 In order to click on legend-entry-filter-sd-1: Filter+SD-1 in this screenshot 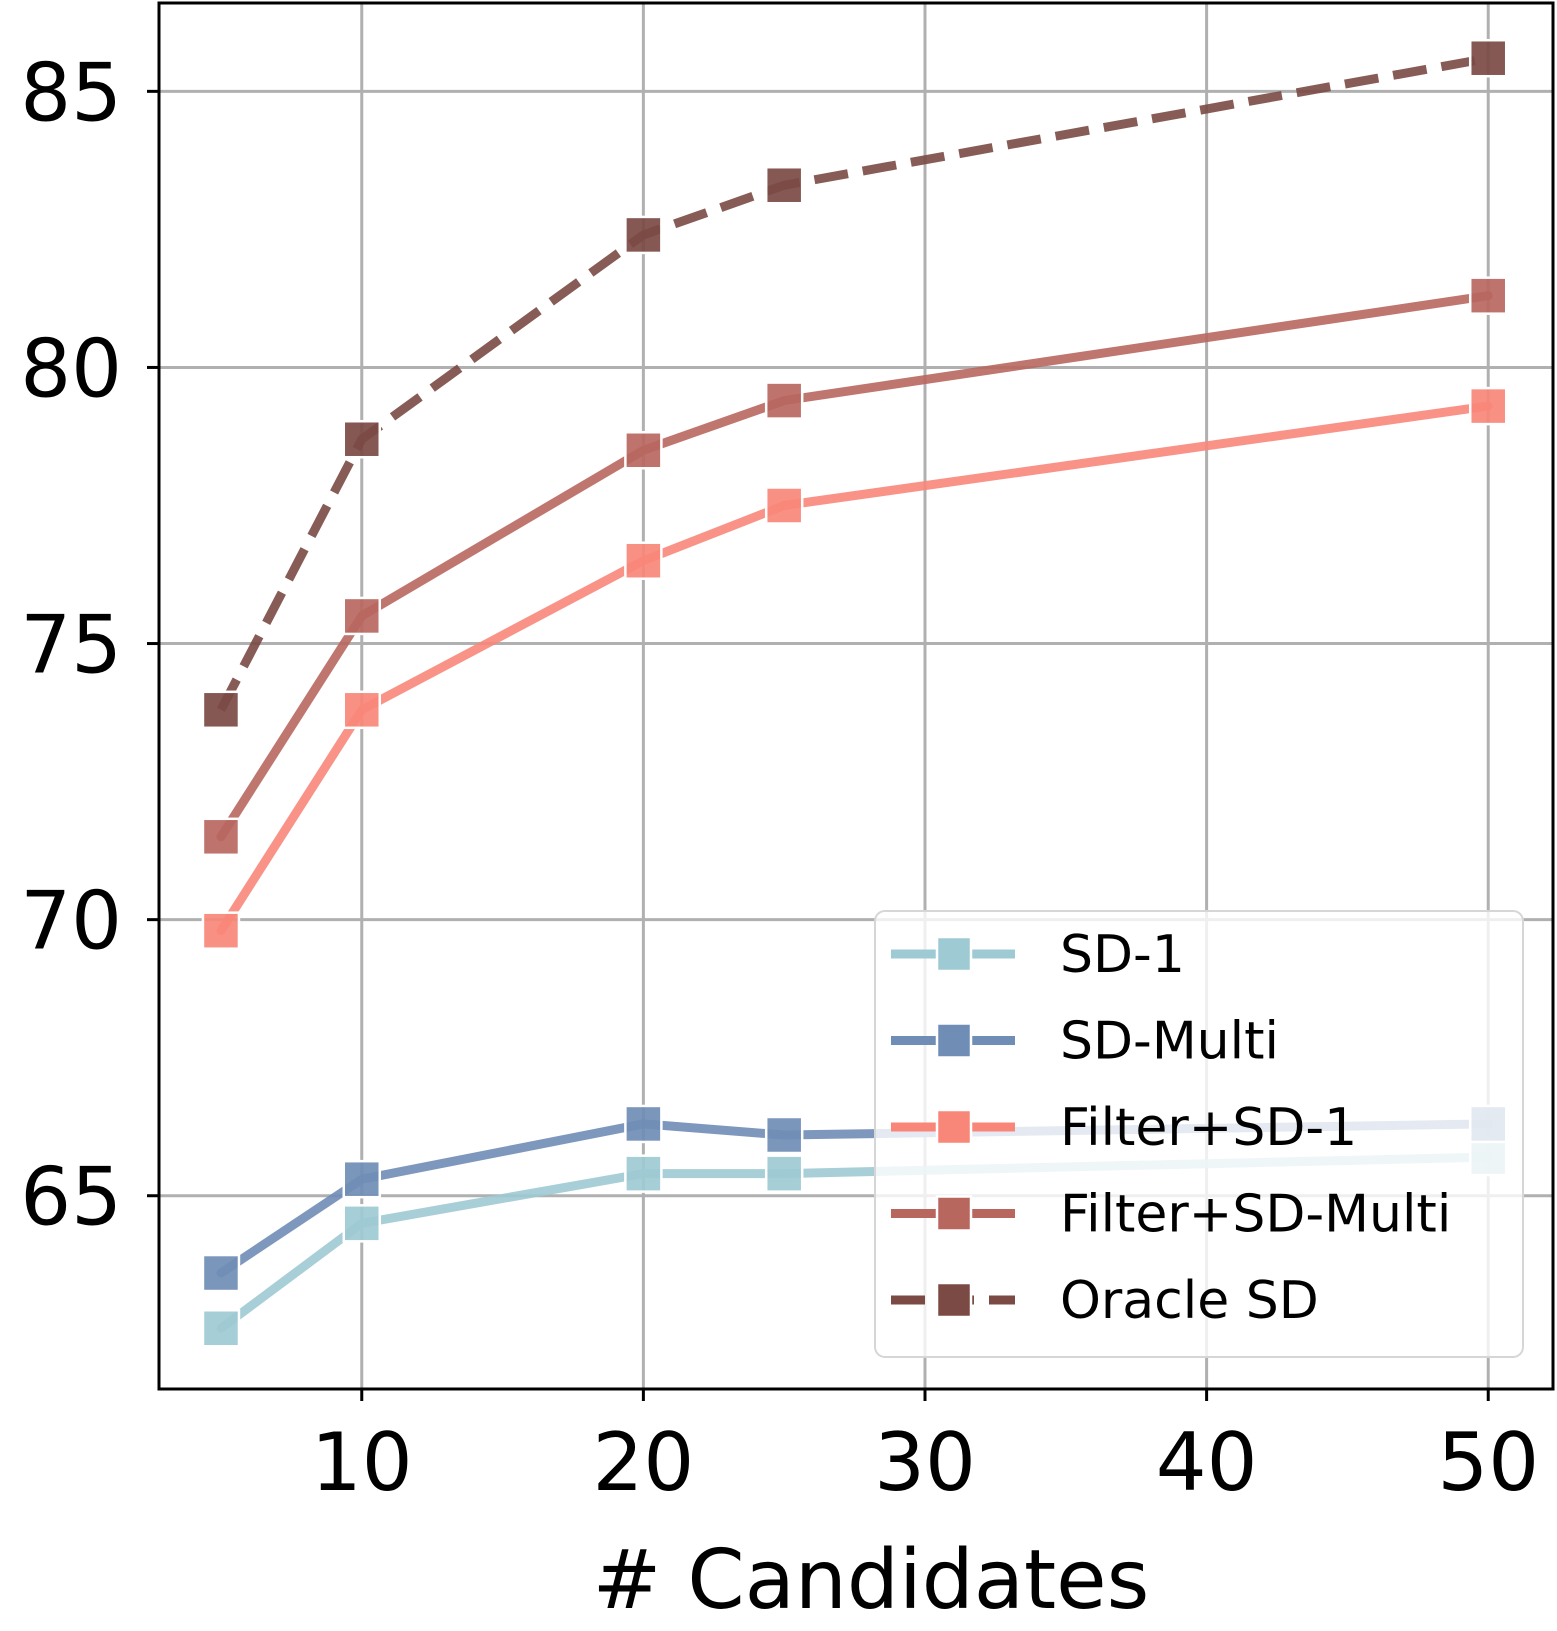, I will do `click(1124, 1128)`.